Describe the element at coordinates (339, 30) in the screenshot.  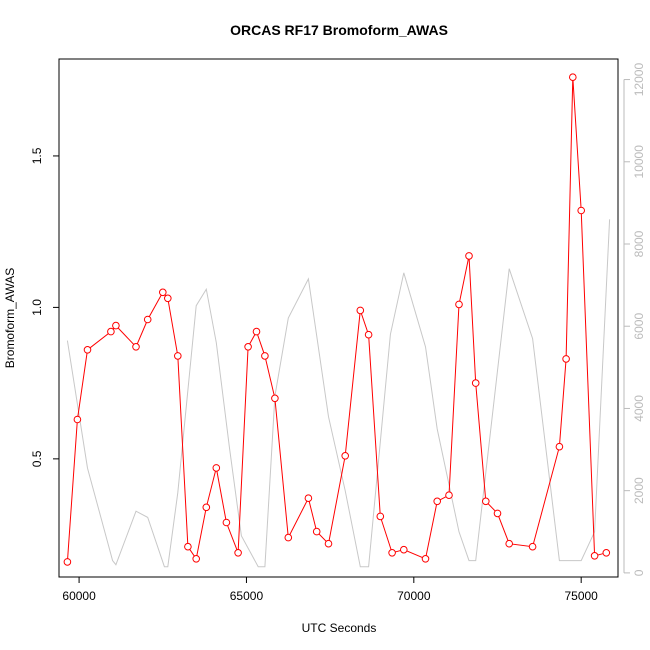
I see `chart-title: ORCAS RF17 Bromoform_AWAS` at that location.